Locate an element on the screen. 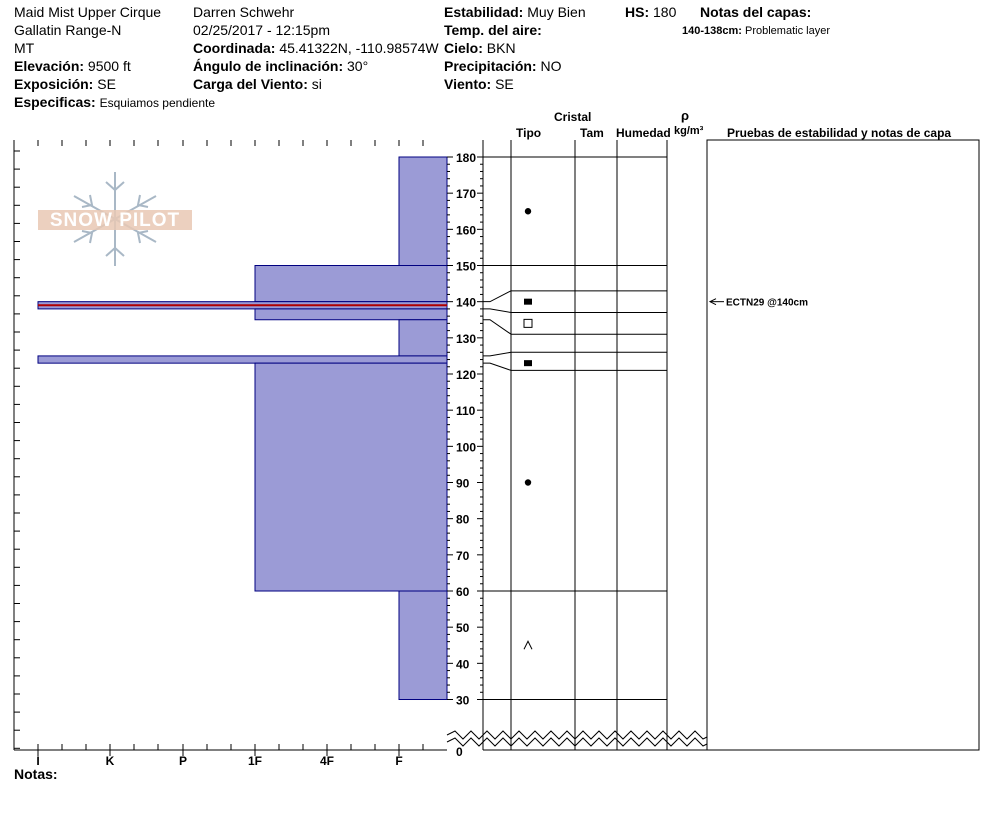 The width and height of the screenshot is (994, 840). depth-connector-lines is located at coordinates (497, 428).